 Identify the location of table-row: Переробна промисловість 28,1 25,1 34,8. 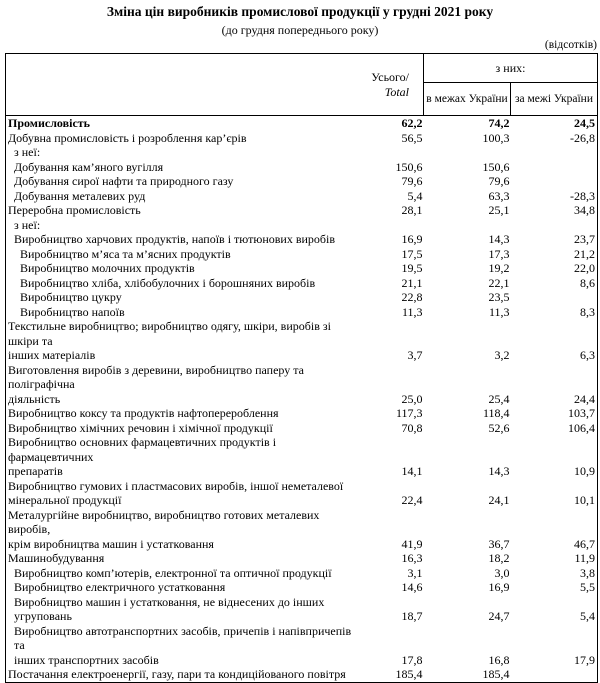
(301, 210).